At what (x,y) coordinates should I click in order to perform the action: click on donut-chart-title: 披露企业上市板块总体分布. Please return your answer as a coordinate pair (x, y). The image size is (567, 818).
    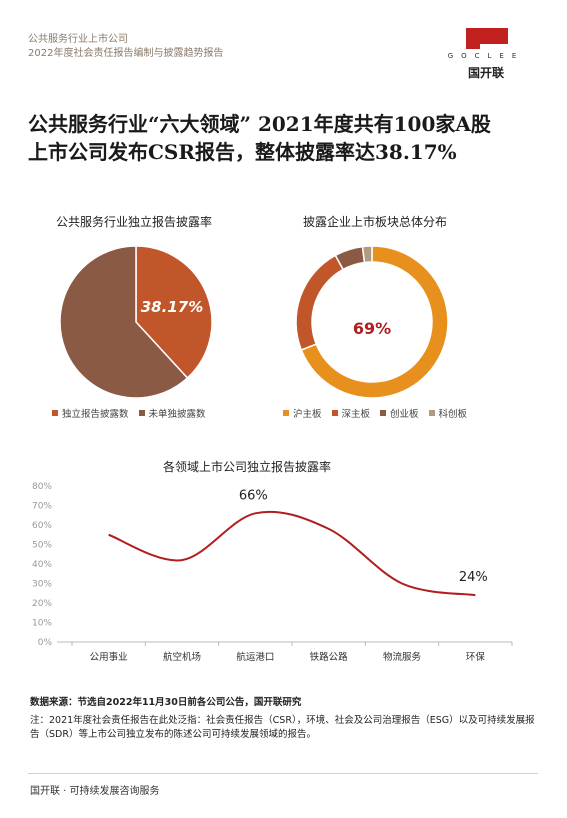
    Looking at the image, I should click on (375, 222).